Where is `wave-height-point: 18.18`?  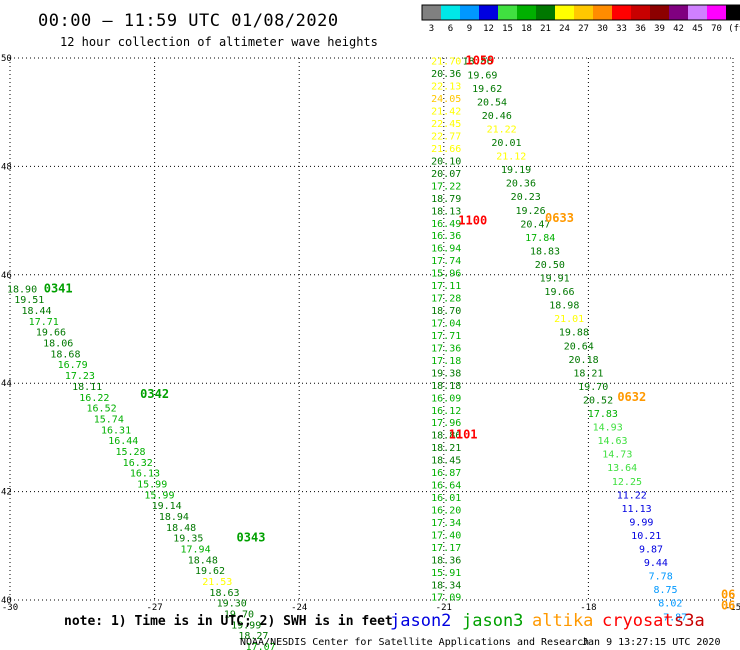 wave-height-point: 18.18 is located at coordinates (446, 386).